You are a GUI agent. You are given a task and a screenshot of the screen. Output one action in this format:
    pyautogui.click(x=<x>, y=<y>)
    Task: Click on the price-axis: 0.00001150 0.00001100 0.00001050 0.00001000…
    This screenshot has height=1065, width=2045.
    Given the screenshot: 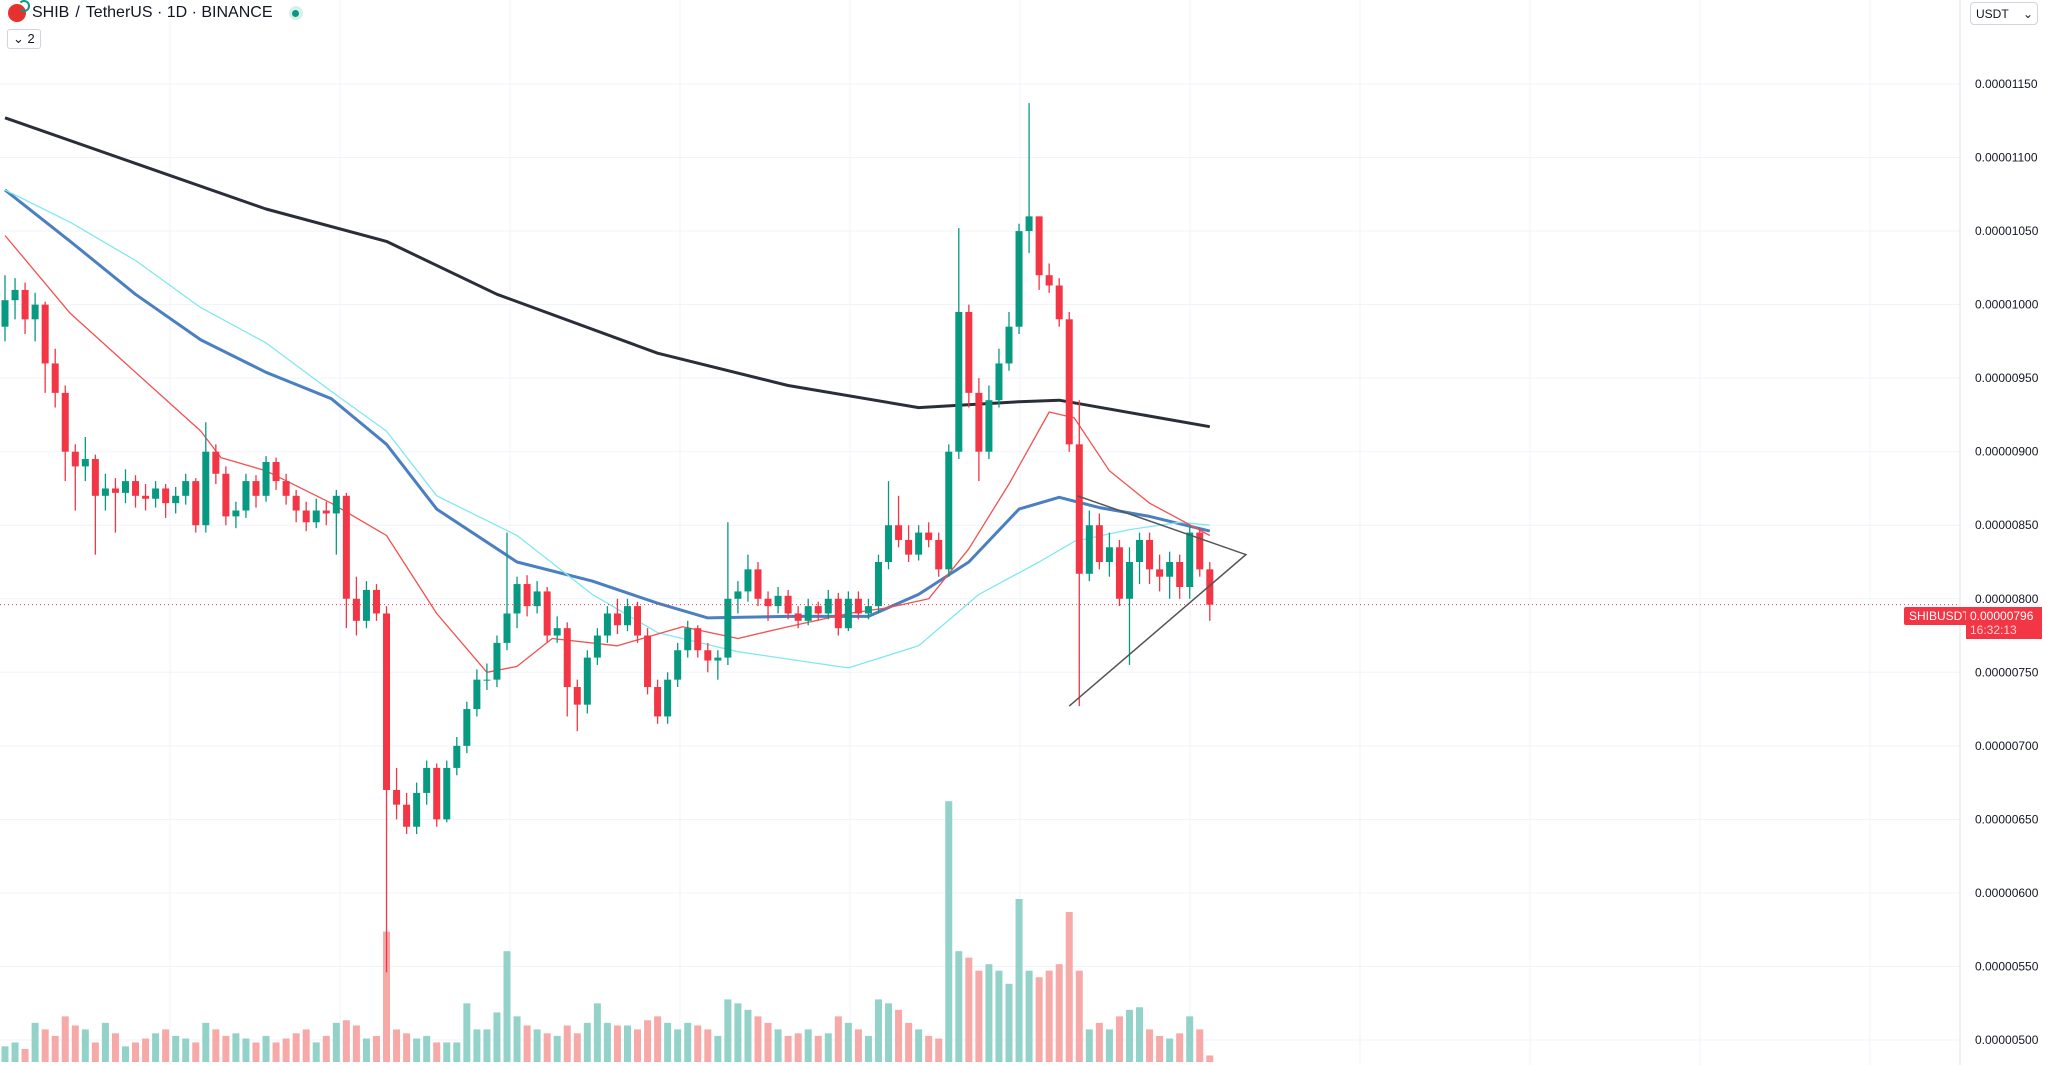 What is the action you would take?
    pyautogui.click(x=2002, y=532)
    